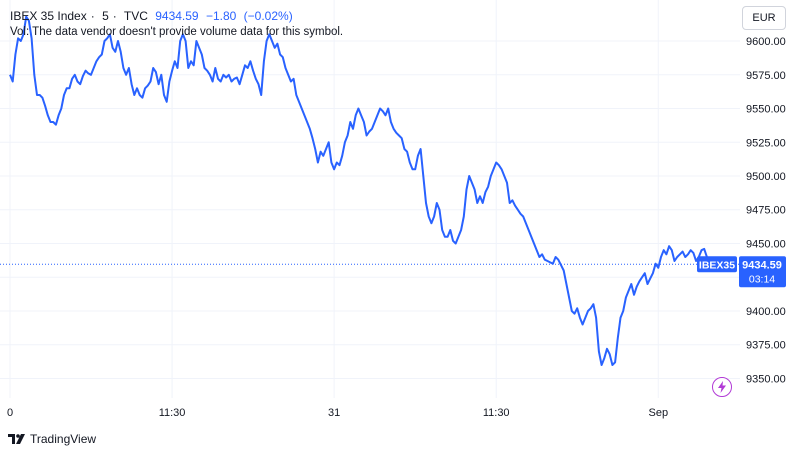 The image size is (800, 456). I want to click on y-tick-label: 9450.00, so click(766, 244).